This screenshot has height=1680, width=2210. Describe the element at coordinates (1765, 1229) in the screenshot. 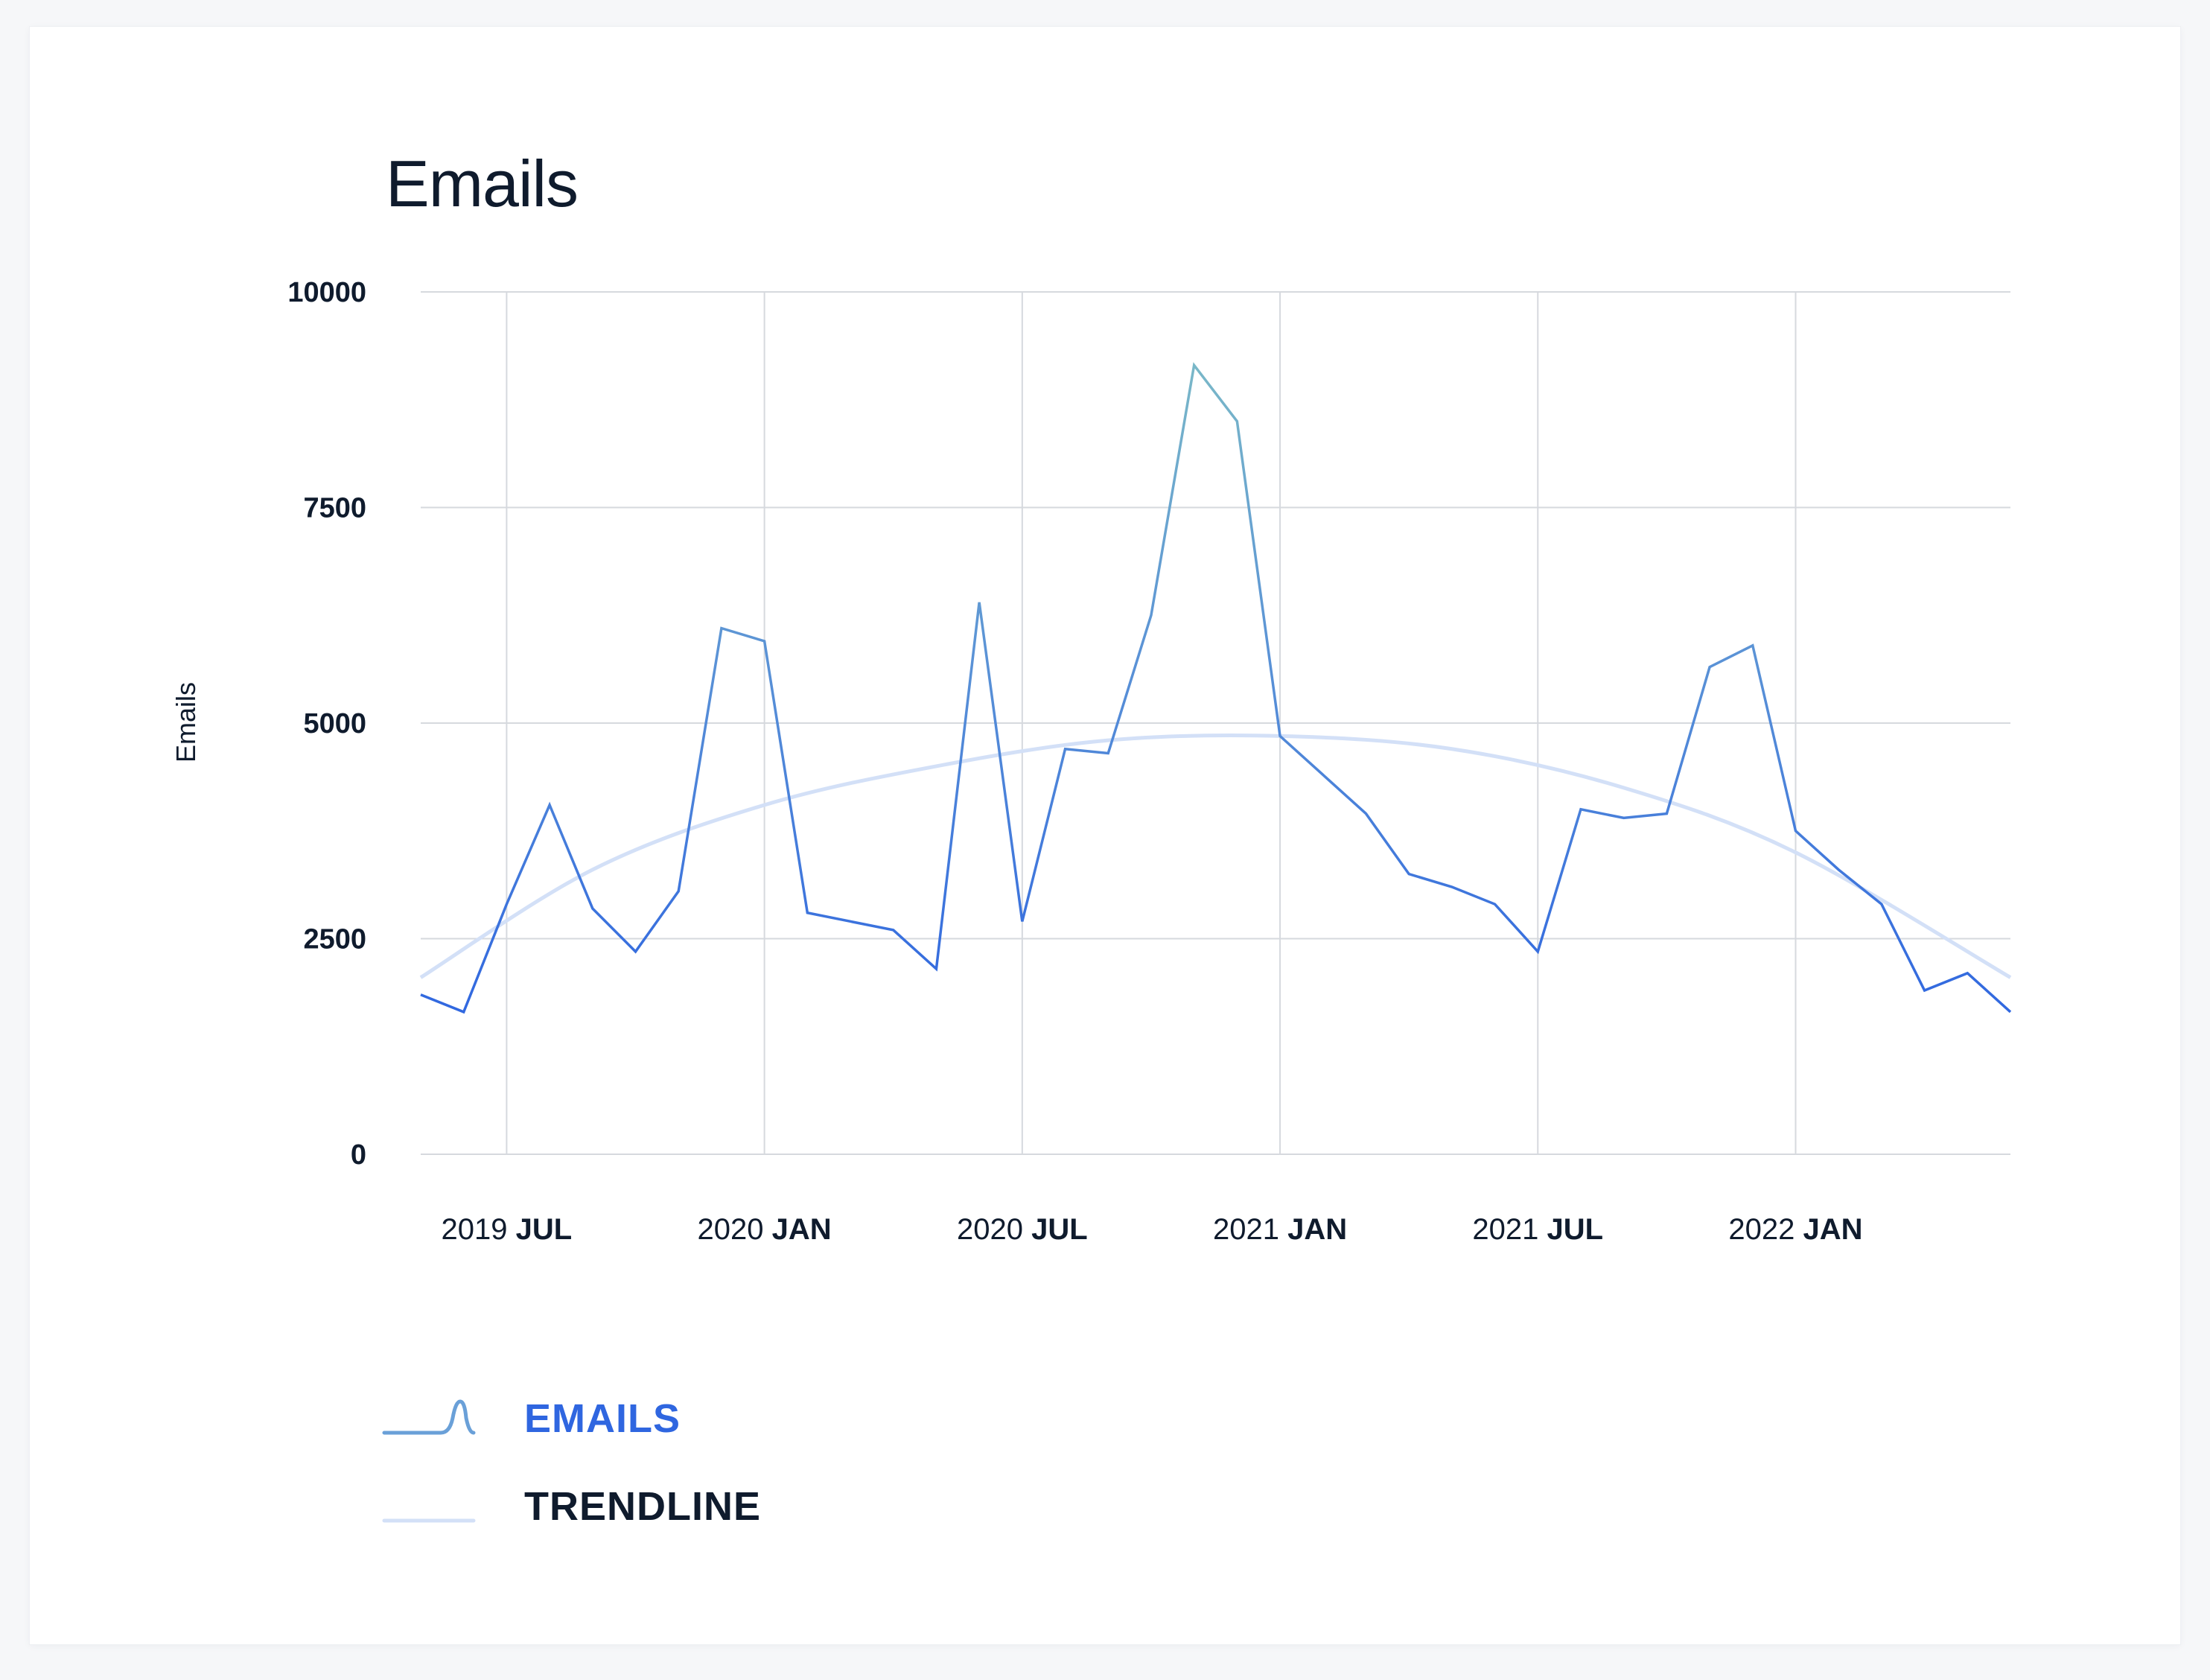

I see `x-tick-year: 2022` at that location.